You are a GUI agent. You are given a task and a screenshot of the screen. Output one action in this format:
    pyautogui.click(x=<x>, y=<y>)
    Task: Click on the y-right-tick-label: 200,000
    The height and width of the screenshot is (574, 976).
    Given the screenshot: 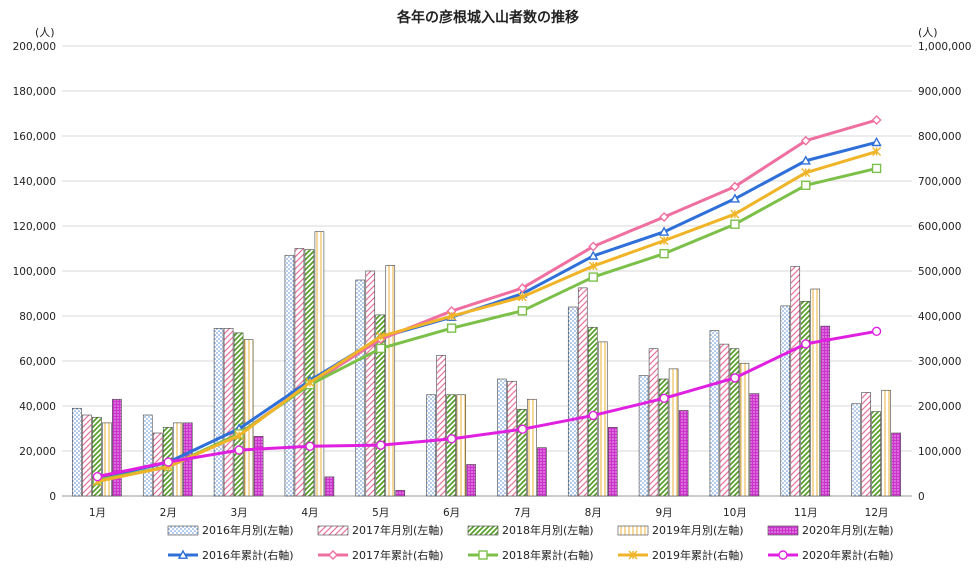 What is the action you would take?
    pyautogui.click(x=939, y=407)
    